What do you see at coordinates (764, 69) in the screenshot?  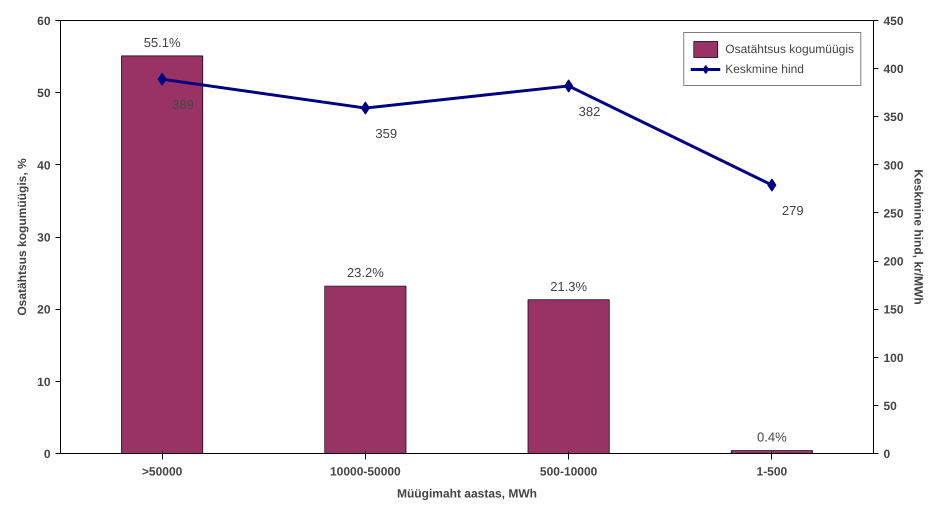 I see `legend-label: Keskmine hind` at bounding box center [764, 69].